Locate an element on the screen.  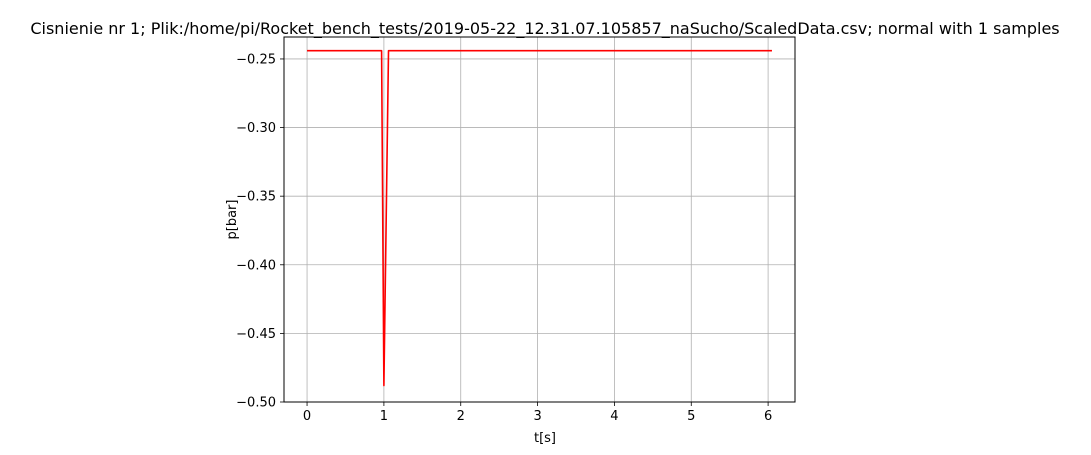
y-tick-label: −0.40 is located at coordinates (256, 265).